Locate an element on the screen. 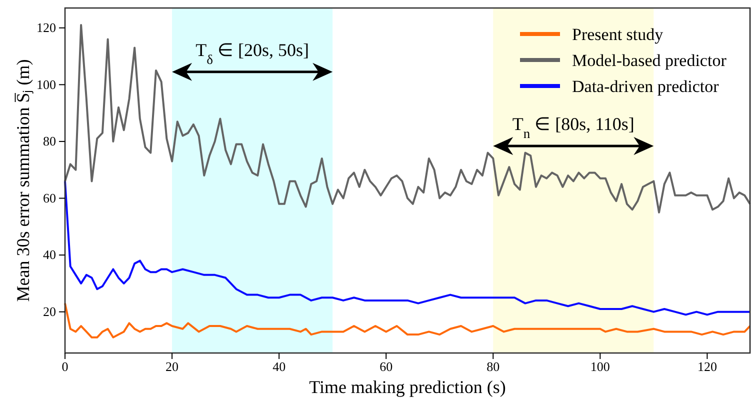 Image resolution: width=751 pixels, height=401 pixels. x-tick-label: 60 is located at coordinates (386, 366).